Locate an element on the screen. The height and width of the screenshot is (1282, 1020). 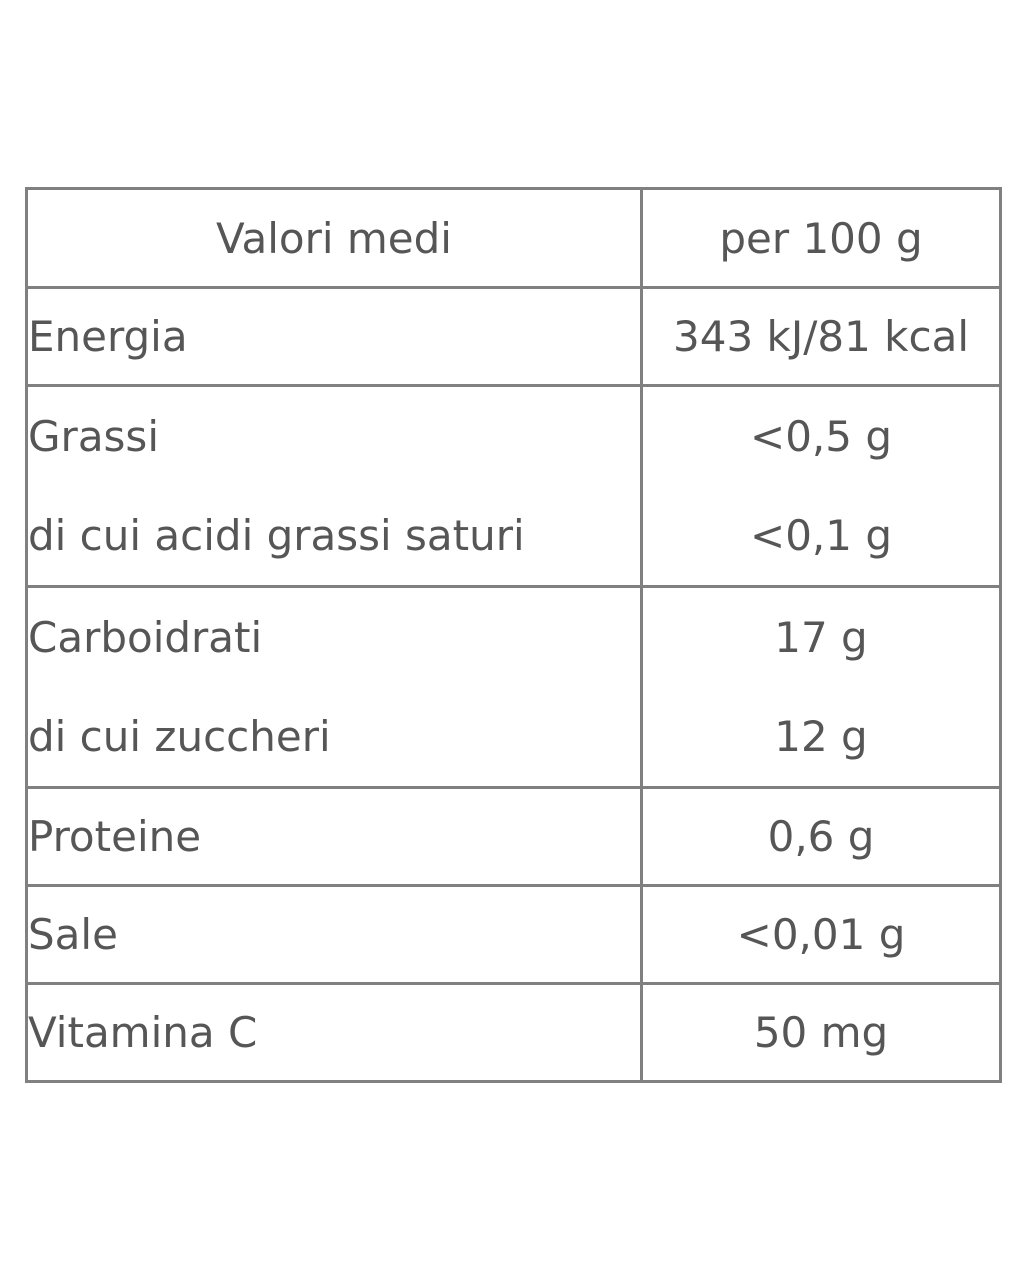
table-row: Energia 343 kJ/81 kcal is located at coordinates (513, 336).